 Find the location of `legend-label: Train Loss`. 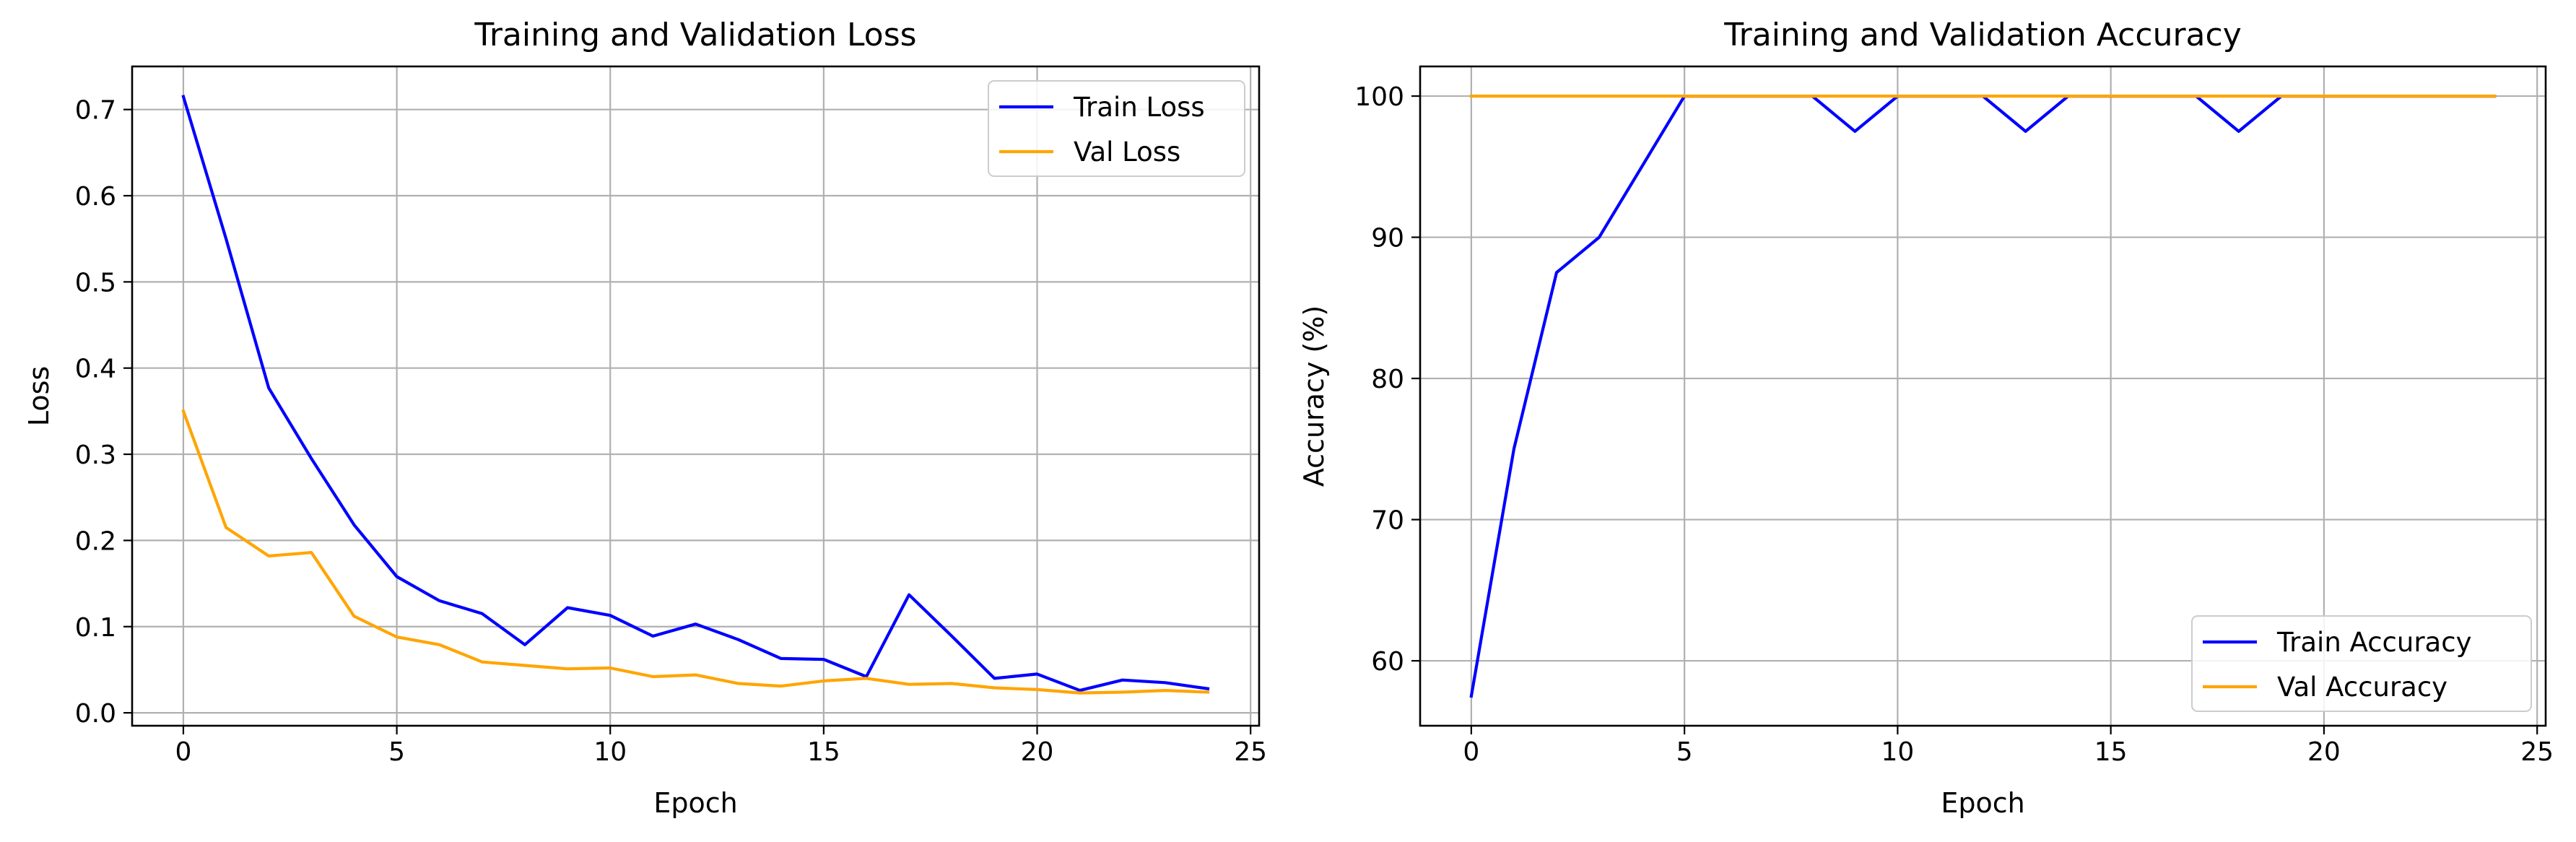

legend-label: Train Loss is located at coordinates (1139, 107).